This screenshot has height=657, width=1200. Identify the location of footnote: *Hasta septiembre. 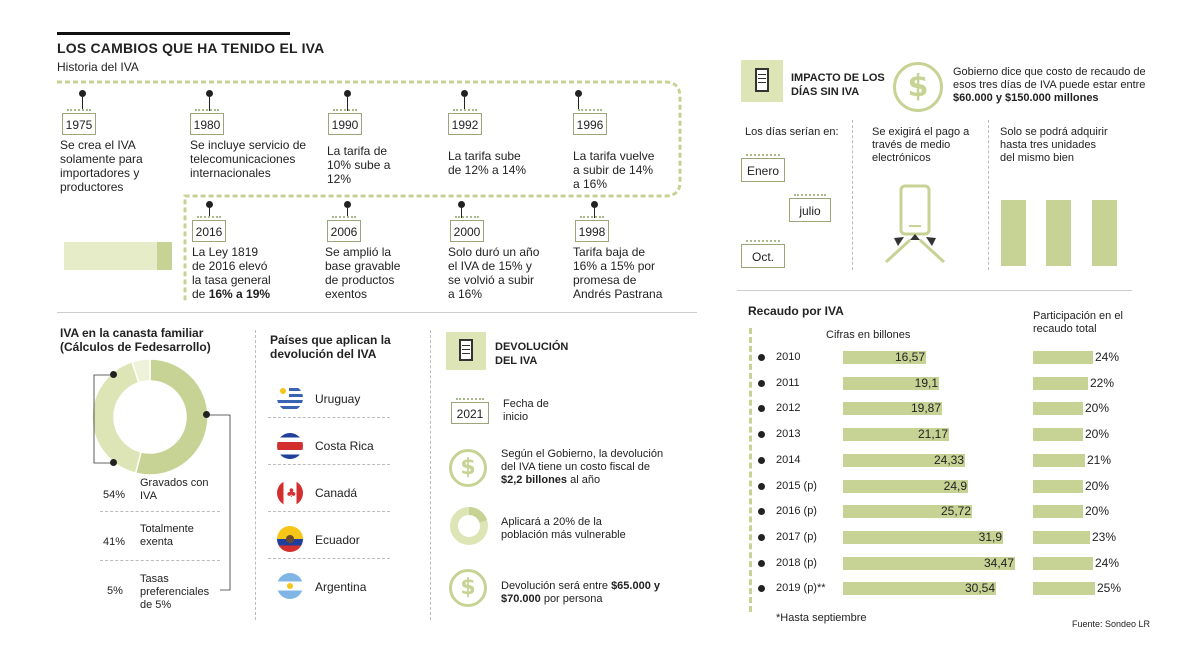
(821, 618).